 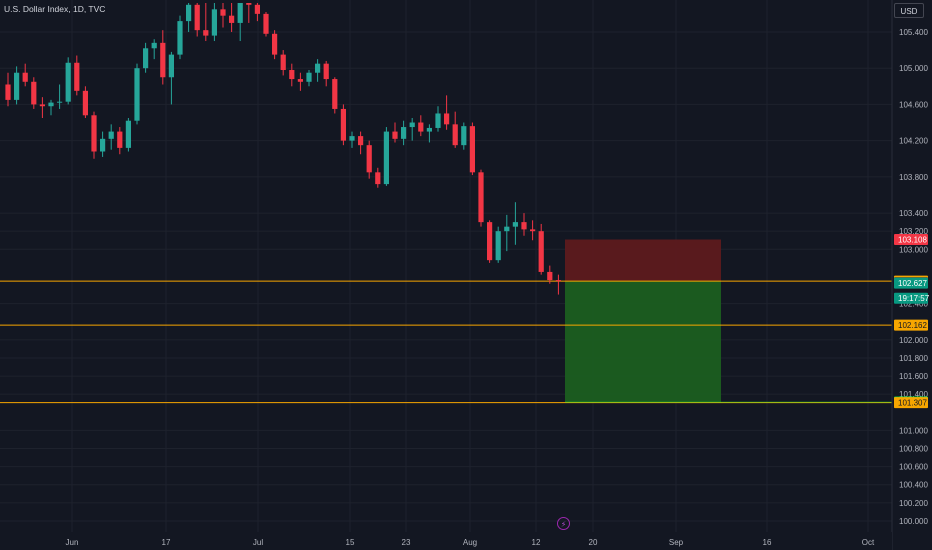 I want to click on price-tag-label: 101.307, so click(x=912, y=403).